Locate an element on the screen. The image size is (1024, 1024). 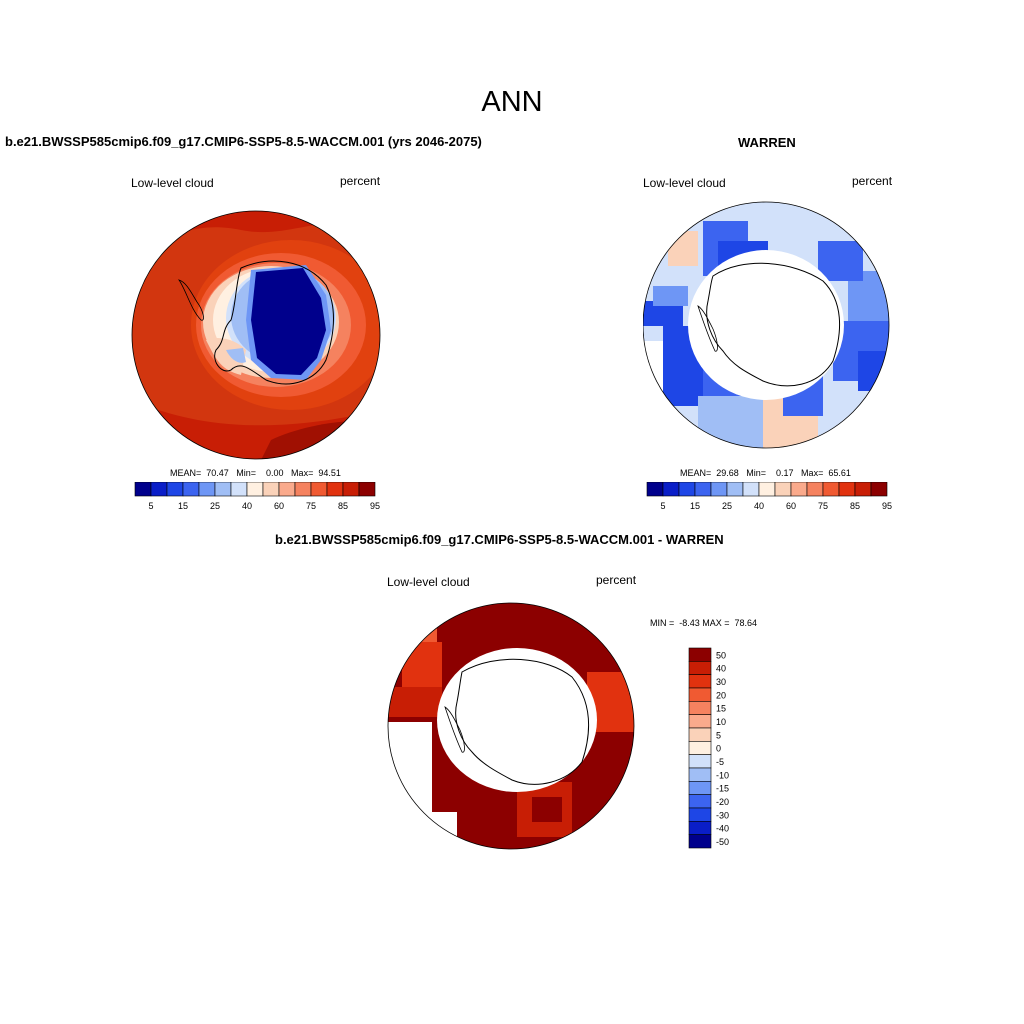
panel-obs-stats: MEAN= 29.68 Min= 0.17 Max= 65.61 is located at coordinates (765, 473).